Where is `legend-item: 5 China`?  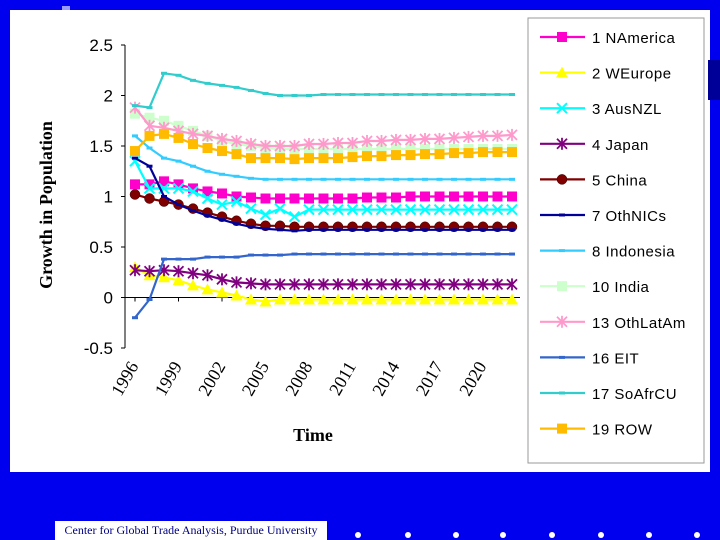
legend-item: 5 China is located at coordinates (593, 180).